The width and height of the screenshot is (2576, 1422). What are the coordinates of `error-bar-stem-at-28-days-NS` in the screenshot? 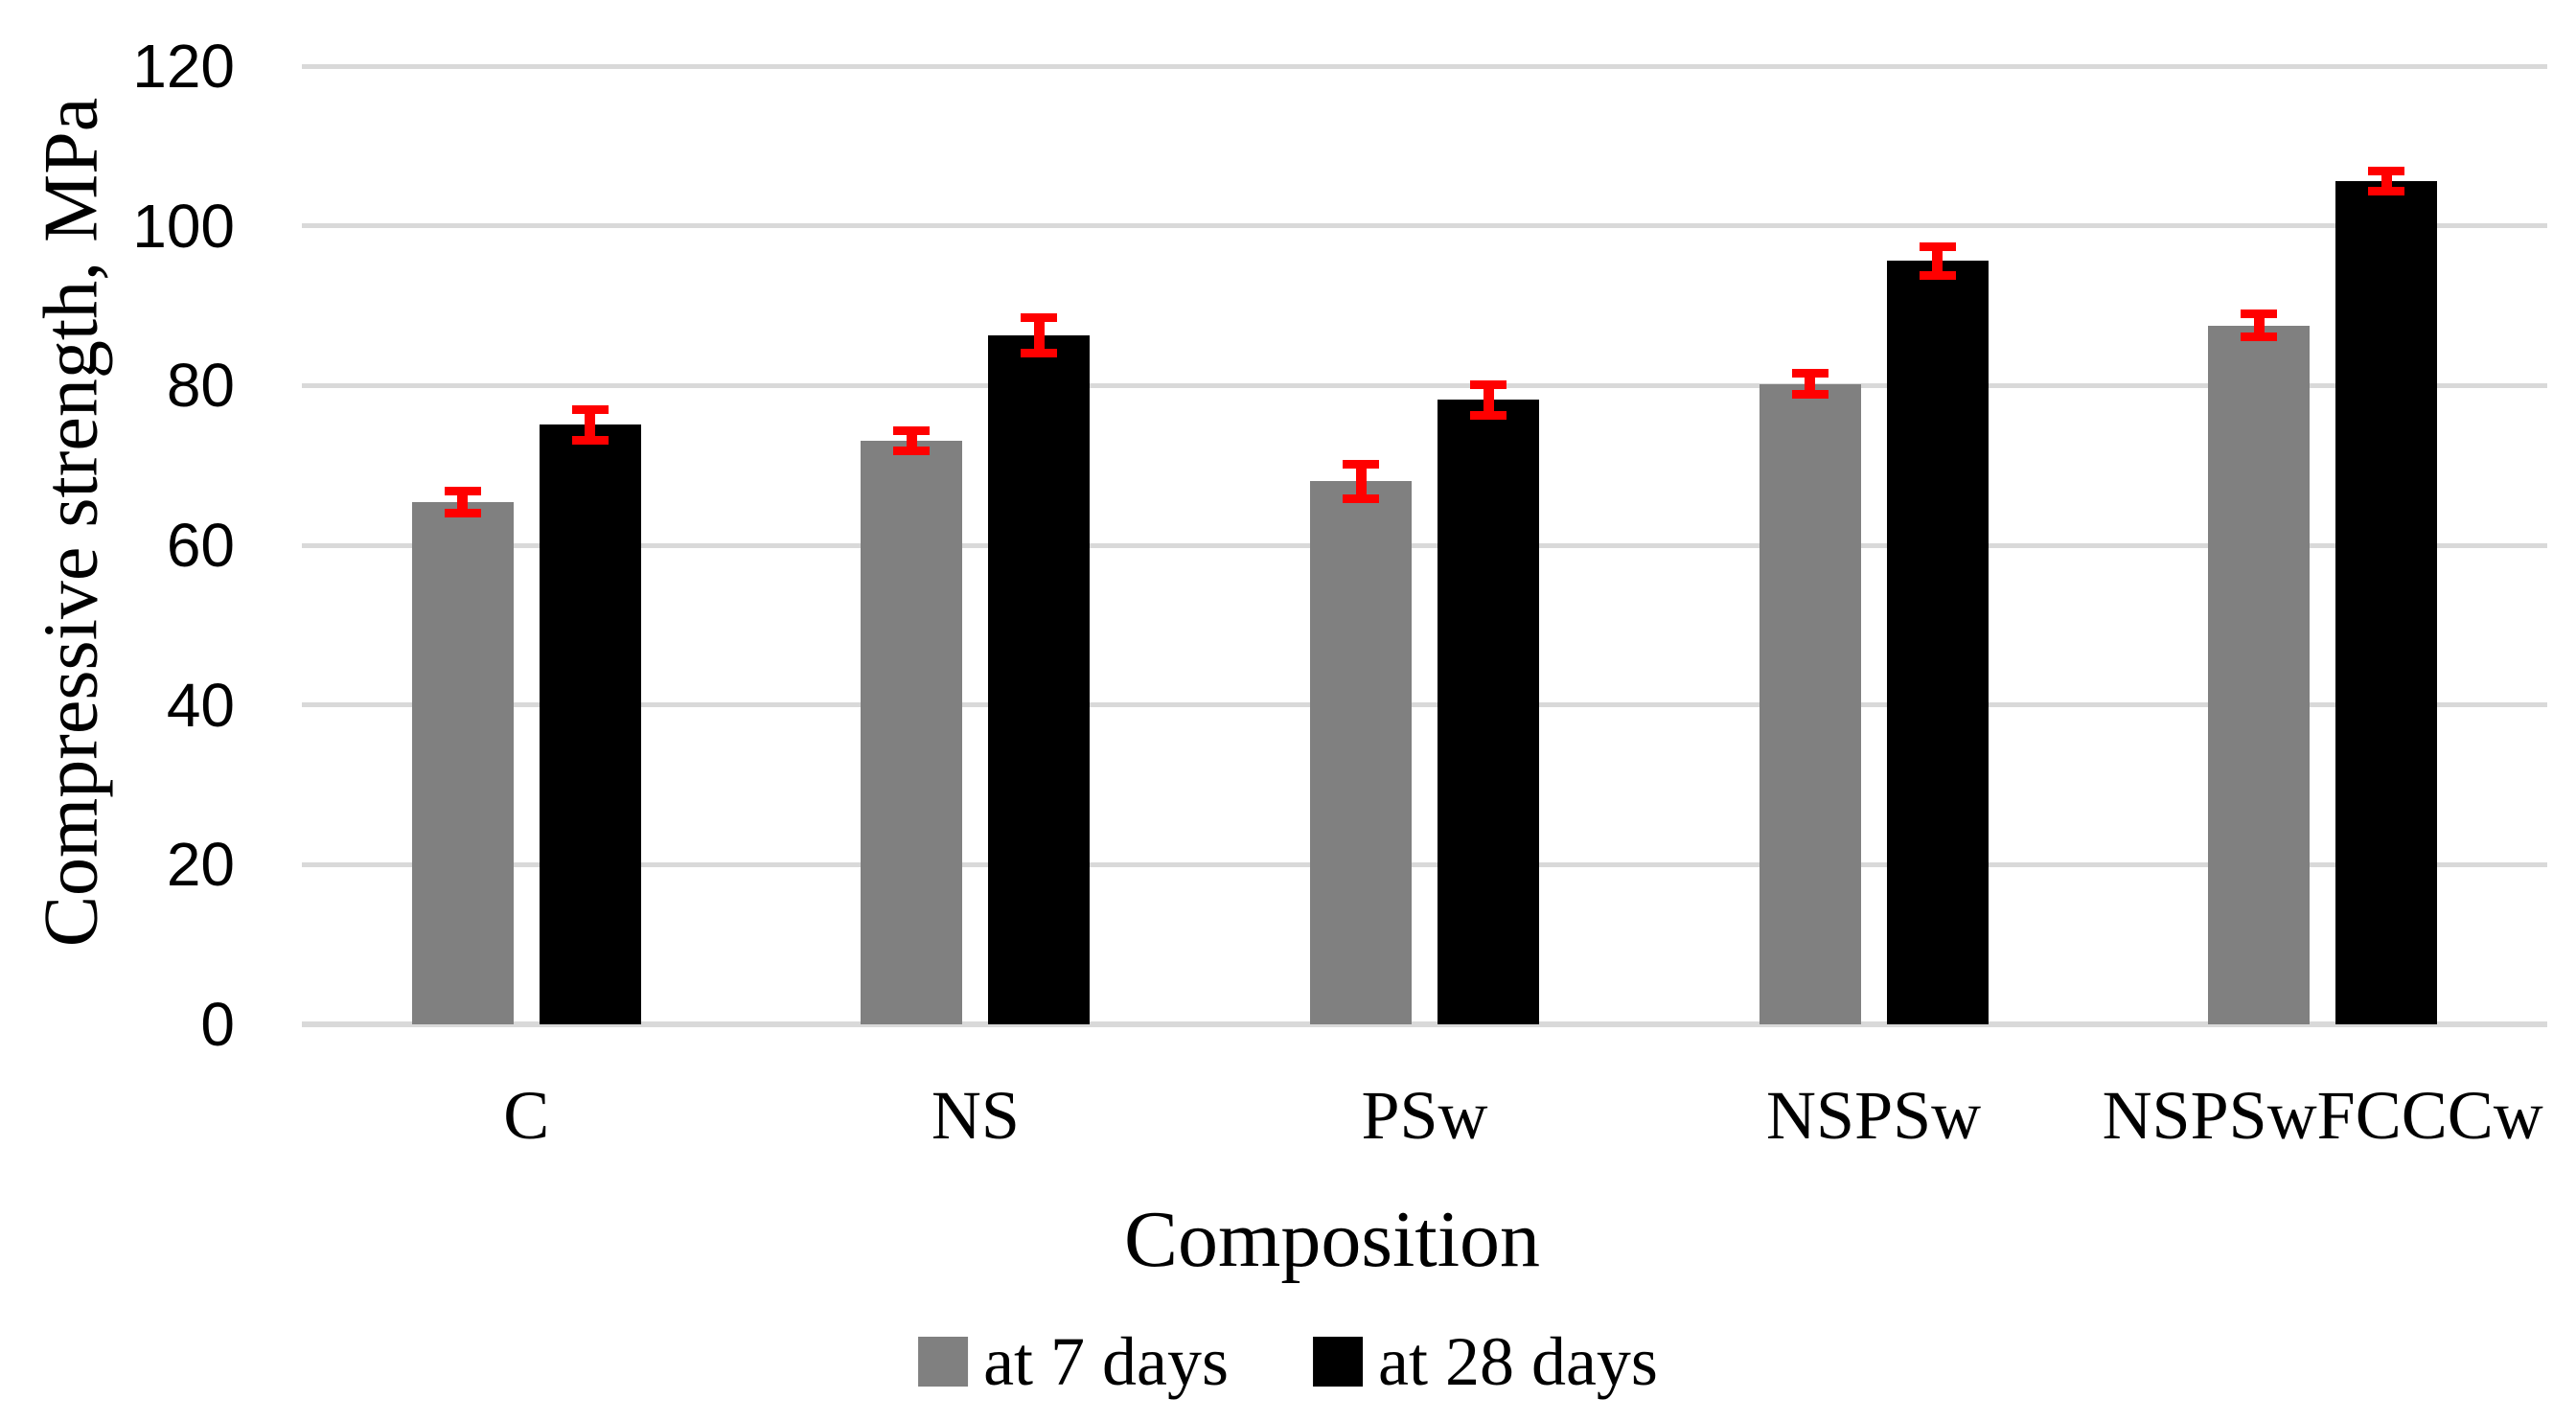 It's located at (1039, 335).